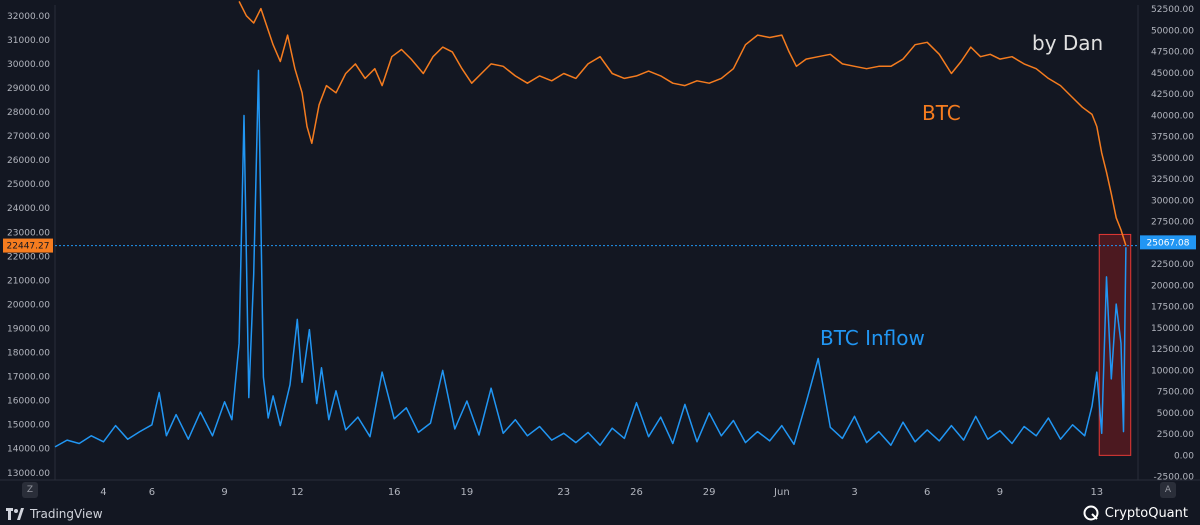 The image size is (1200, 525). Describe the element at coordinates (28, 281) in the screenshot. I see `left-tick-label: 21000.00` at that location.